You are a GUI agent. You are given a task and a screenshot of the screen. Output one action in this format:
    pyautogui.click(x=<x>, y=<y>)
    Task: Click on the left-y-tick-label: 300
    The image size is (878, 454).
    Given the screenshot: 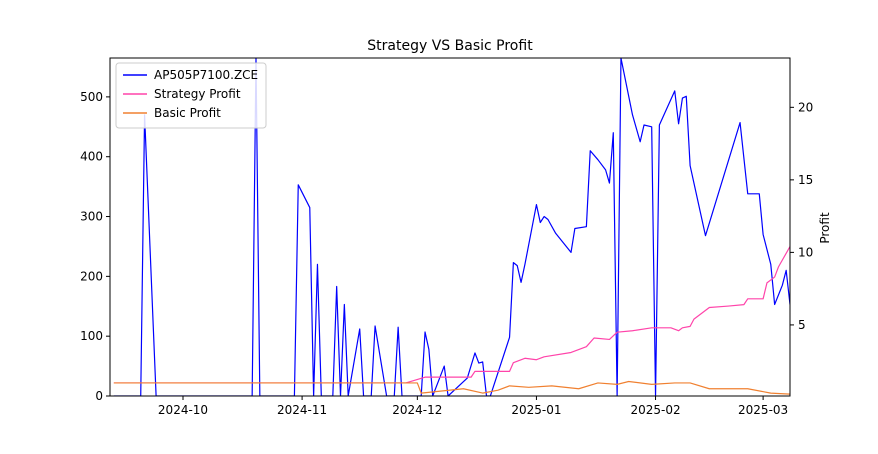 What is the action you would take?
    pyautogui.click(x=91, y=217)
    